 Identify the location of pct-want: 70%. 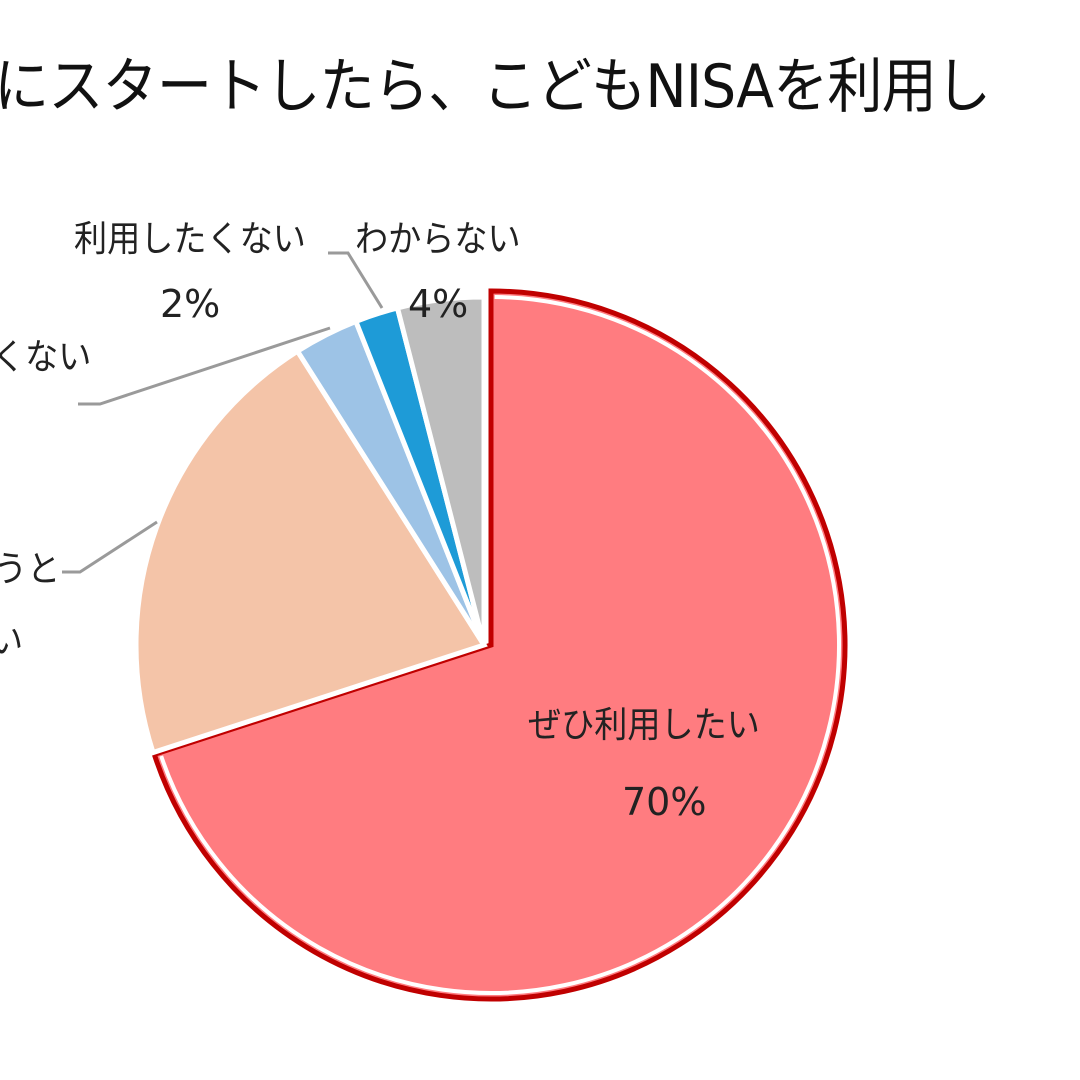
(664, 802).